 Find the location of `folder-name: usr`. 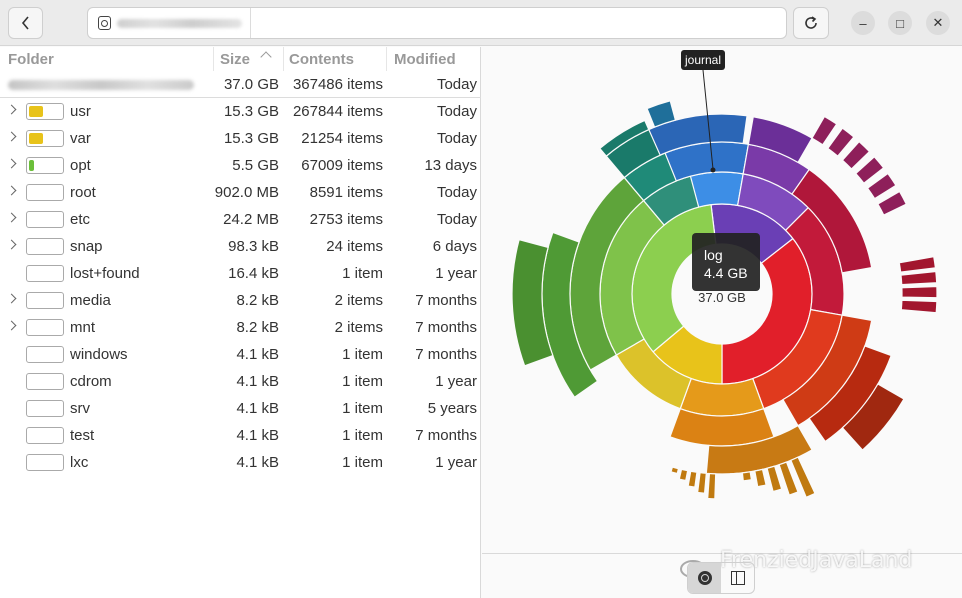

folder-name: usr is located at coordinates (80, 111).